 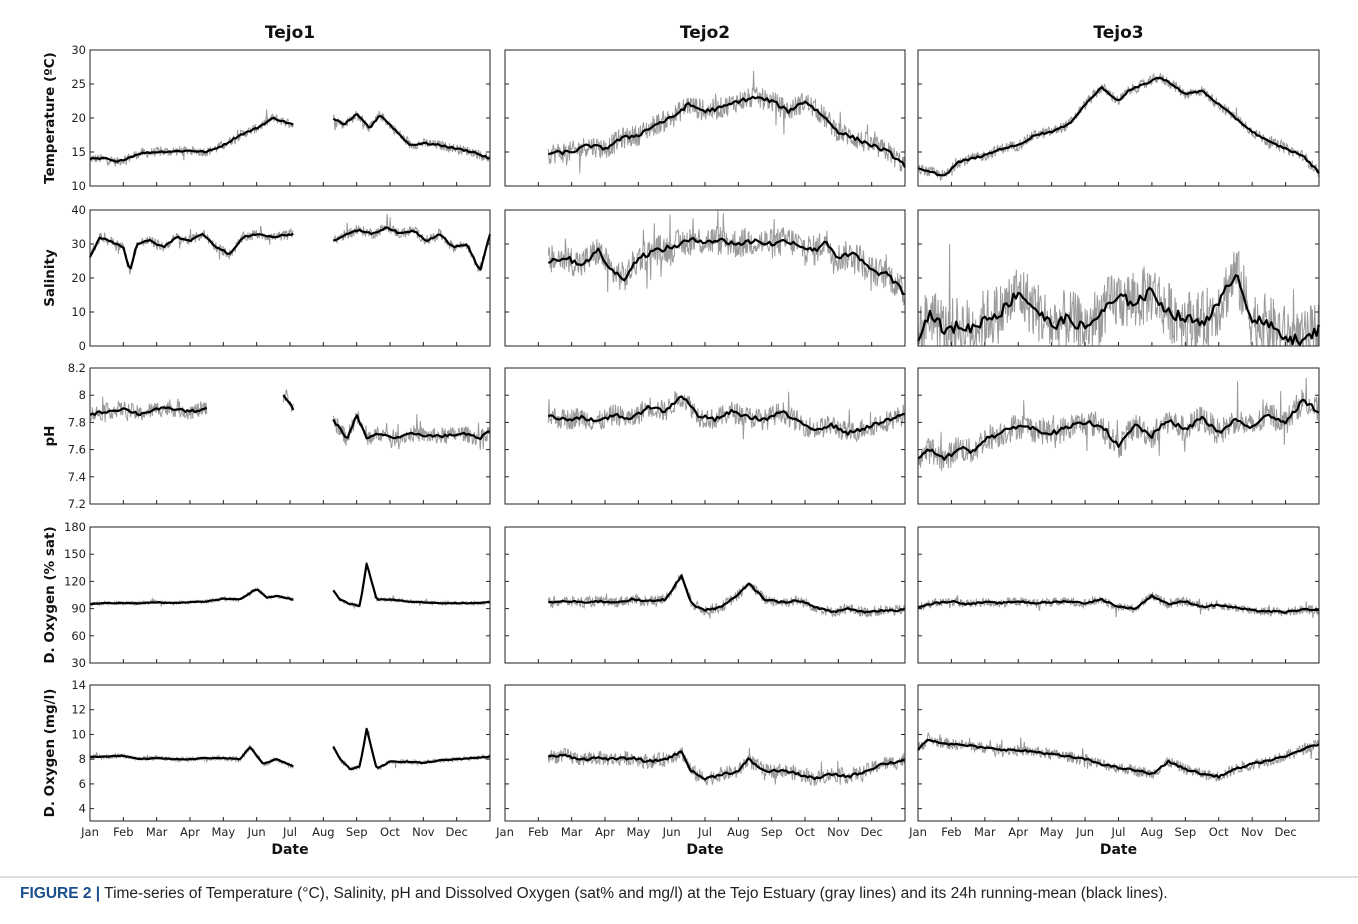 I want to click on y-tick-label: 40, so click(x=78, y=210).